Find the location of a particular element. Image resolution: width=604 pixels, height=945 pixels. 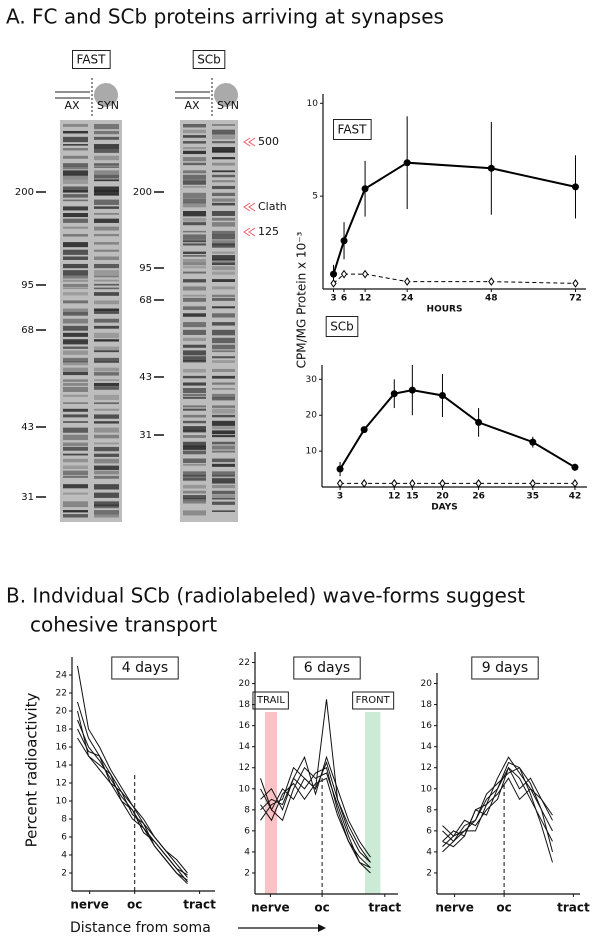

x-tick-label: 26 is located at coordinates (478, 497).